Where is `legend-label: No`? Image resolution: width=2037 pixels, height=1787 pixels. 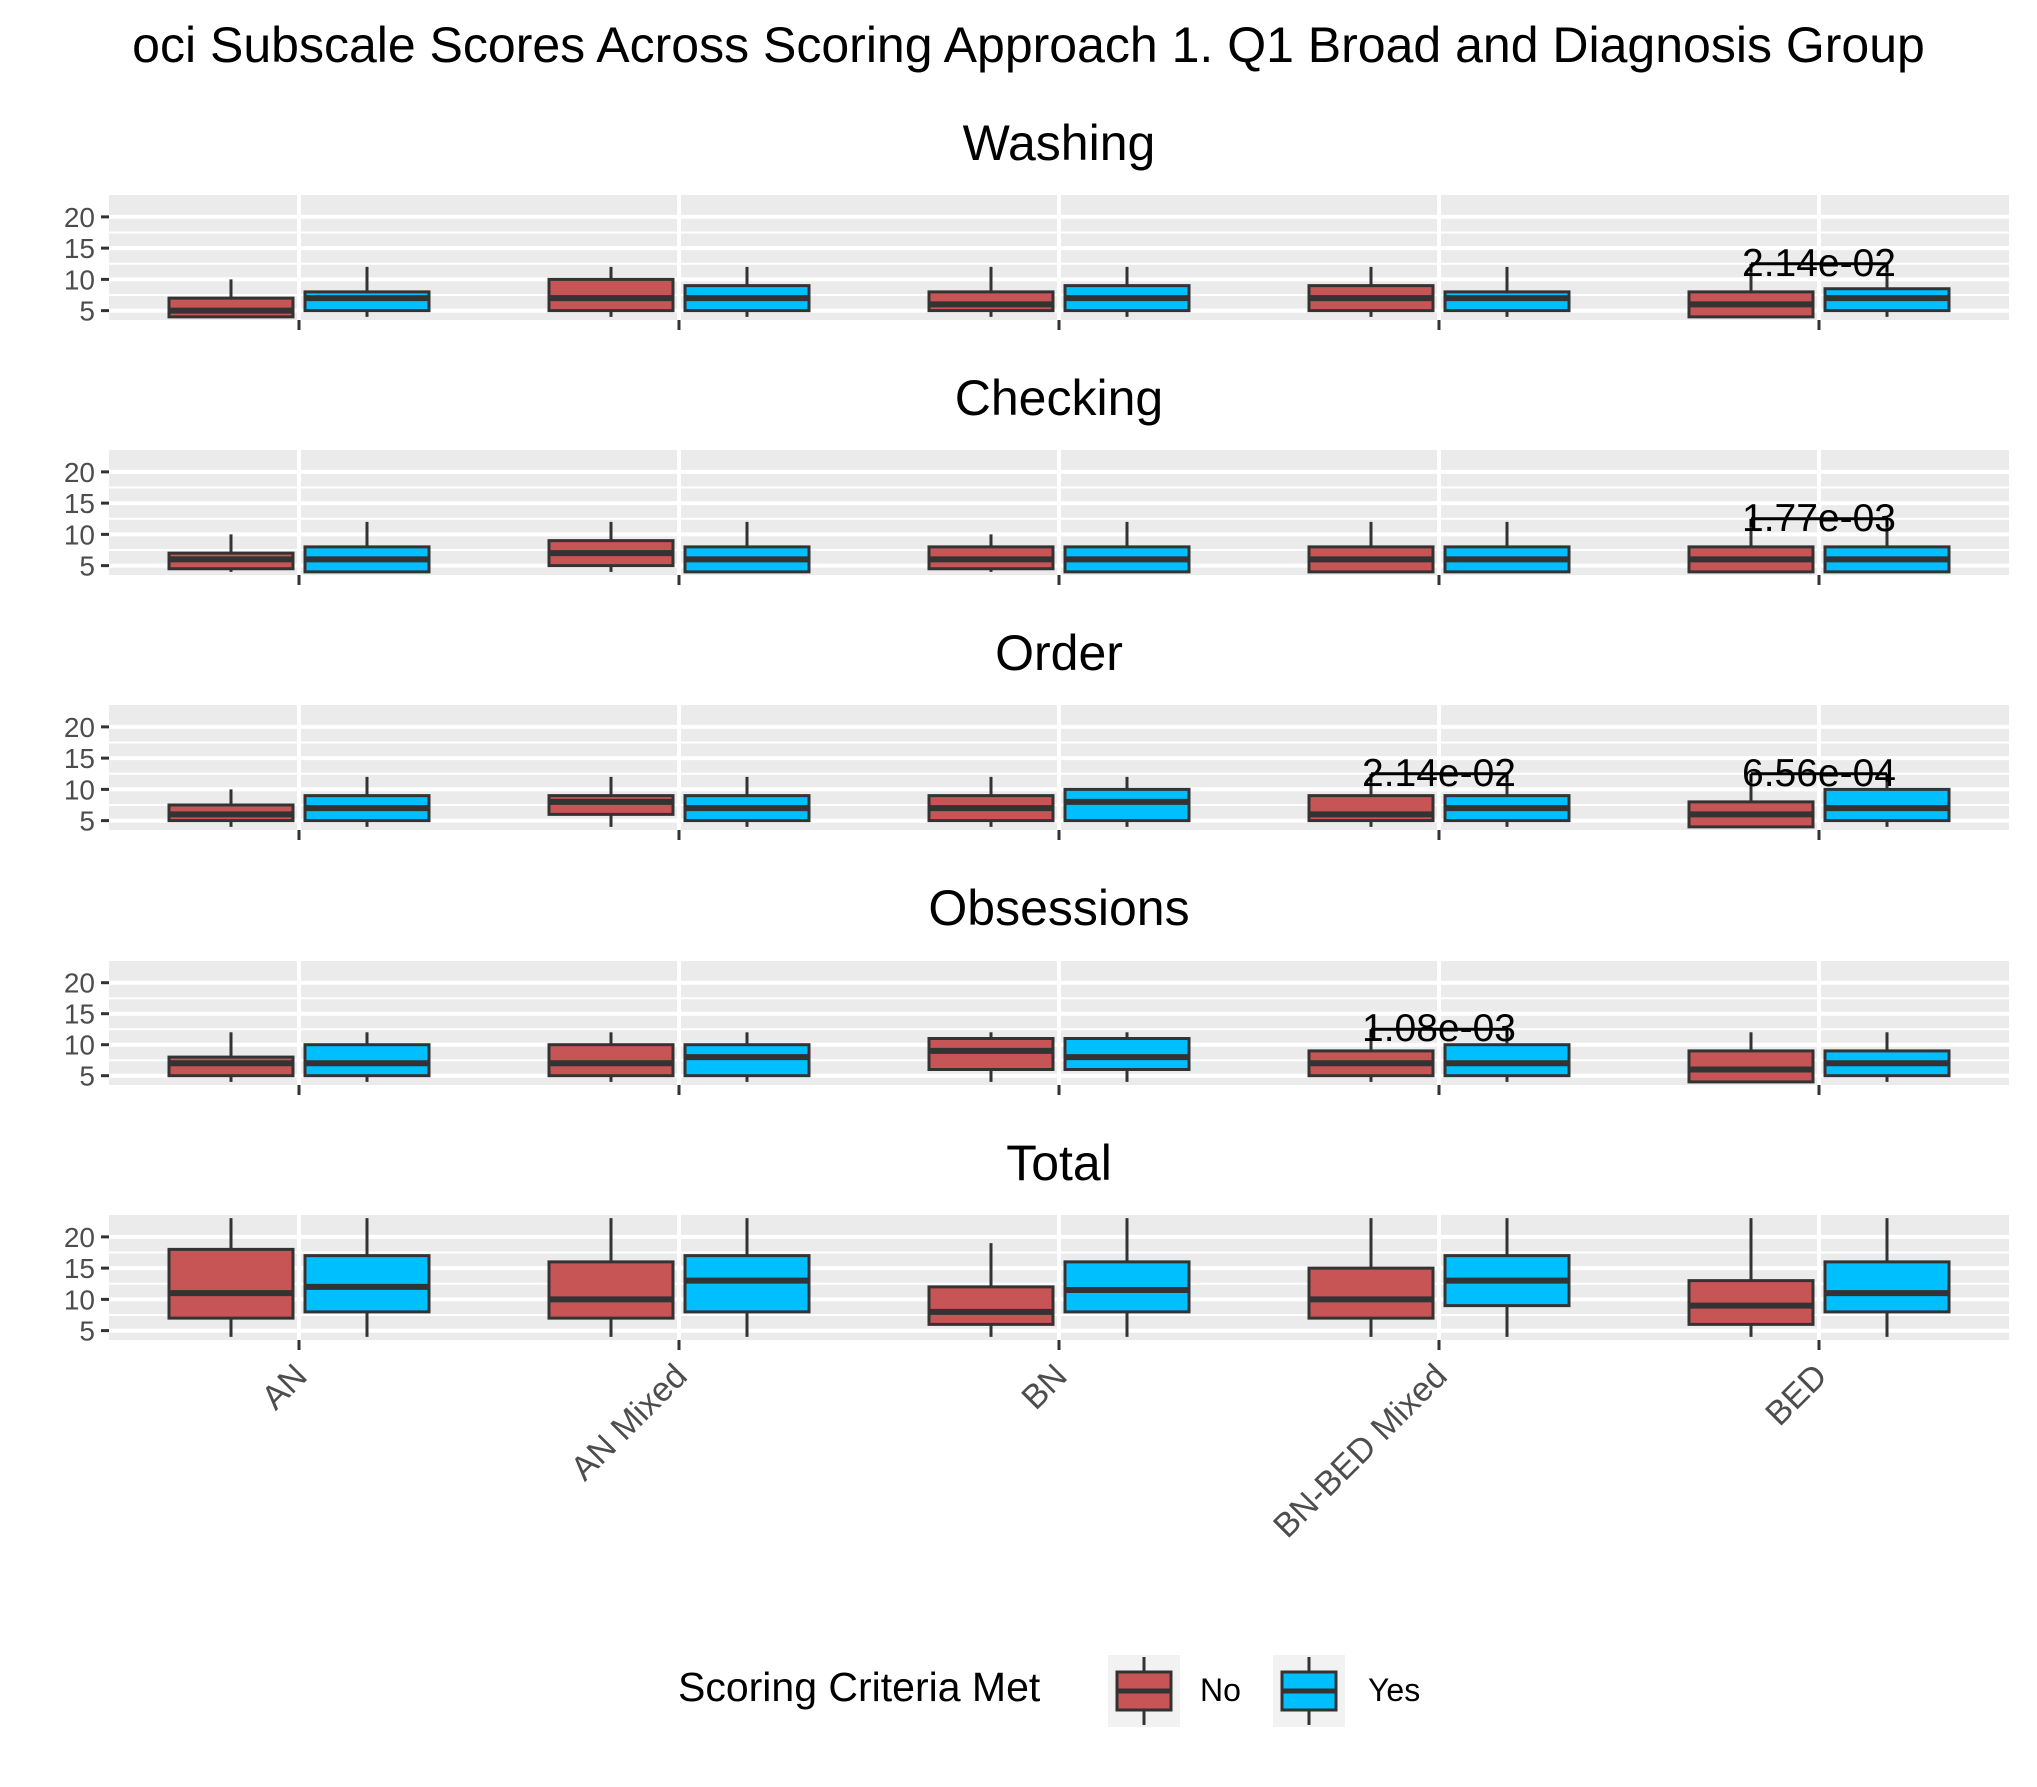 legend-label: No is located at coordinates (1220, 1690).